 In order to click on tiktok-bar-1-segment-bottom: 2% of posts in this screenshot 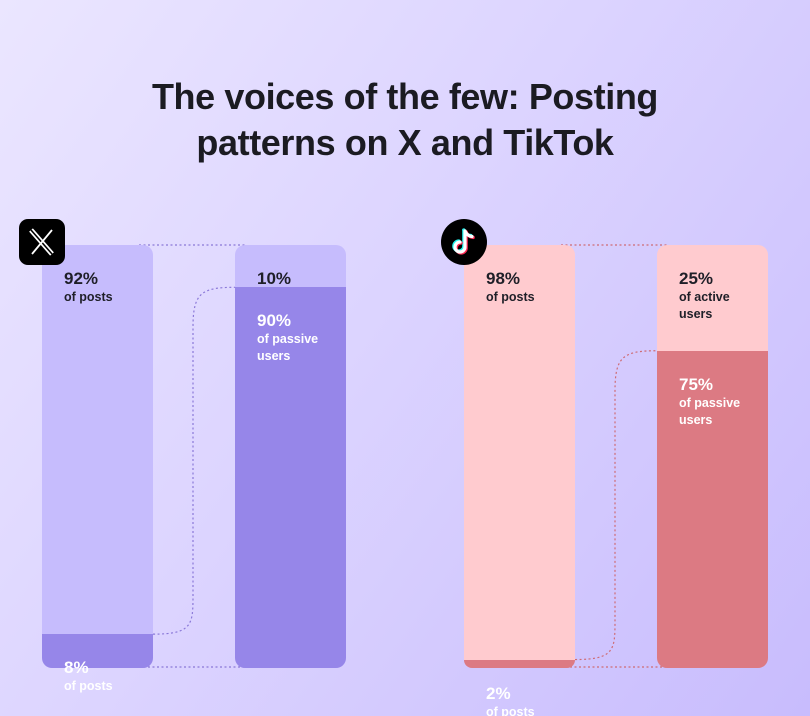, I will do `click(519, 687)`.